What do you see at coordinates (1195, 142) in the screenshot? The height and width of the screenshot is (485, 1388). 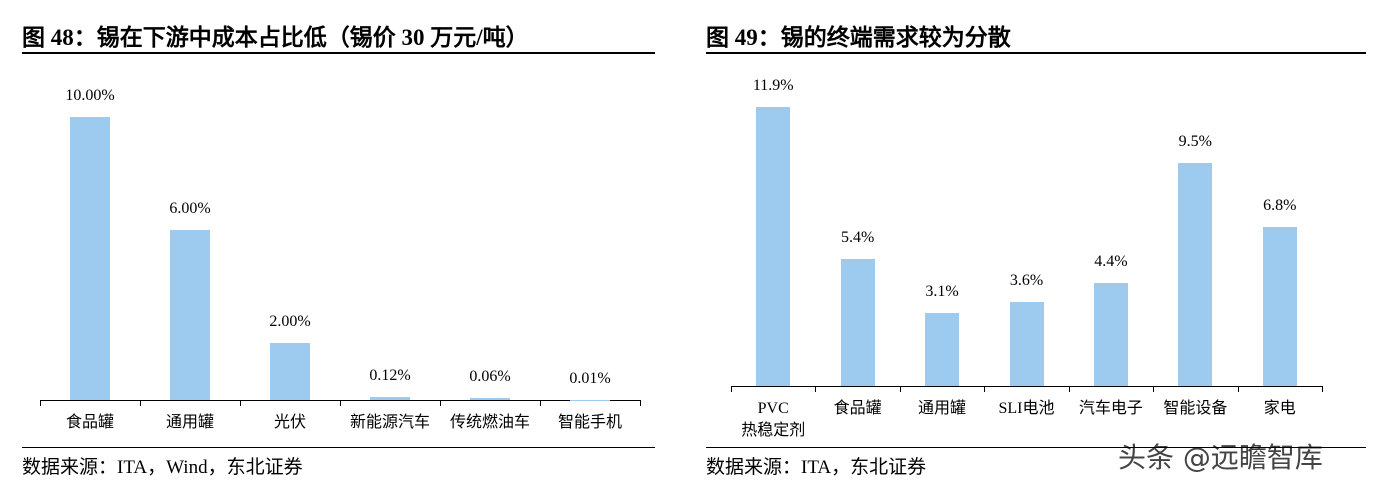 I see `value-label: 9.5%` at bounding box center [1195, 142].